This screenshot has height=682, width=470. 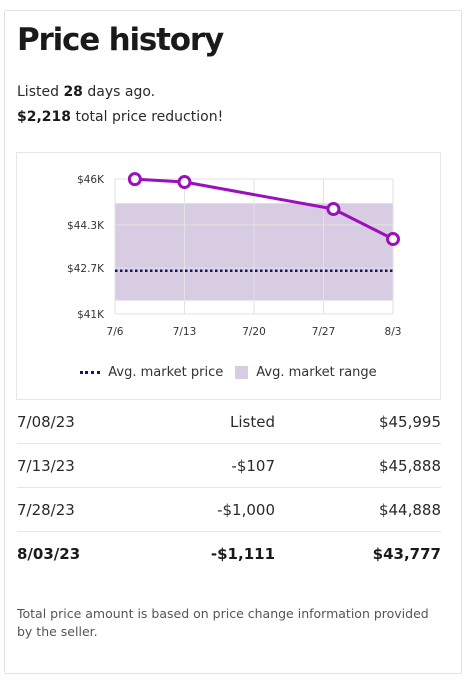 I want to click on row-price: $45,888, so click(x=409, y=466).